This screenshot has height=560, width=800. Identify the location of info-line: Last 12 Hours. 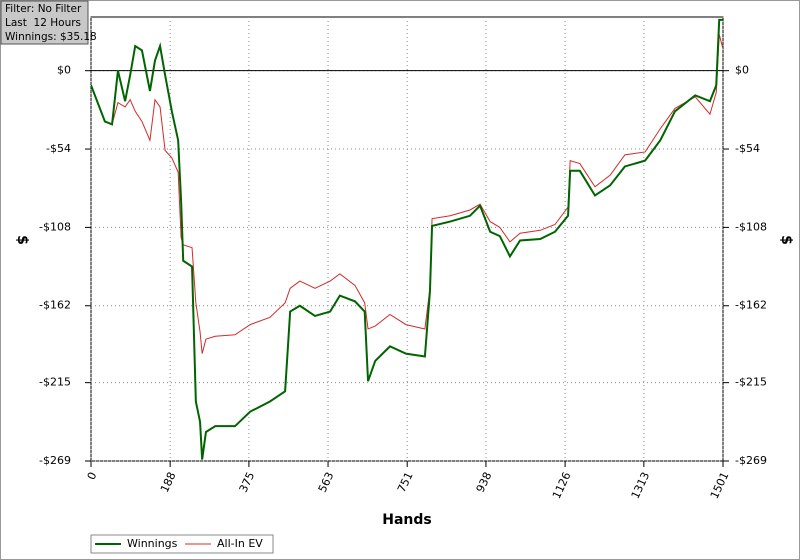
(43, 23).